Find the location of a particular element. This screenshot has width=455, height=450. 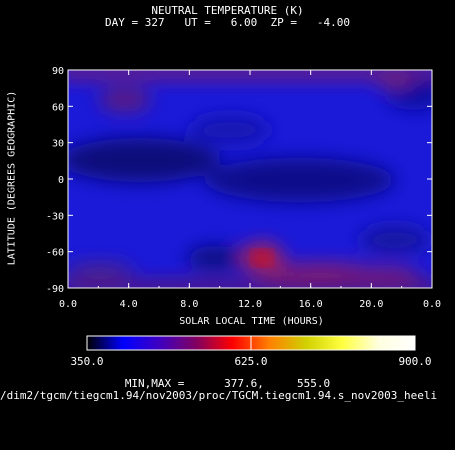

min-max-readout: MIN,MAX = 377.6, 555.0 is located at coordinates (227, 384).